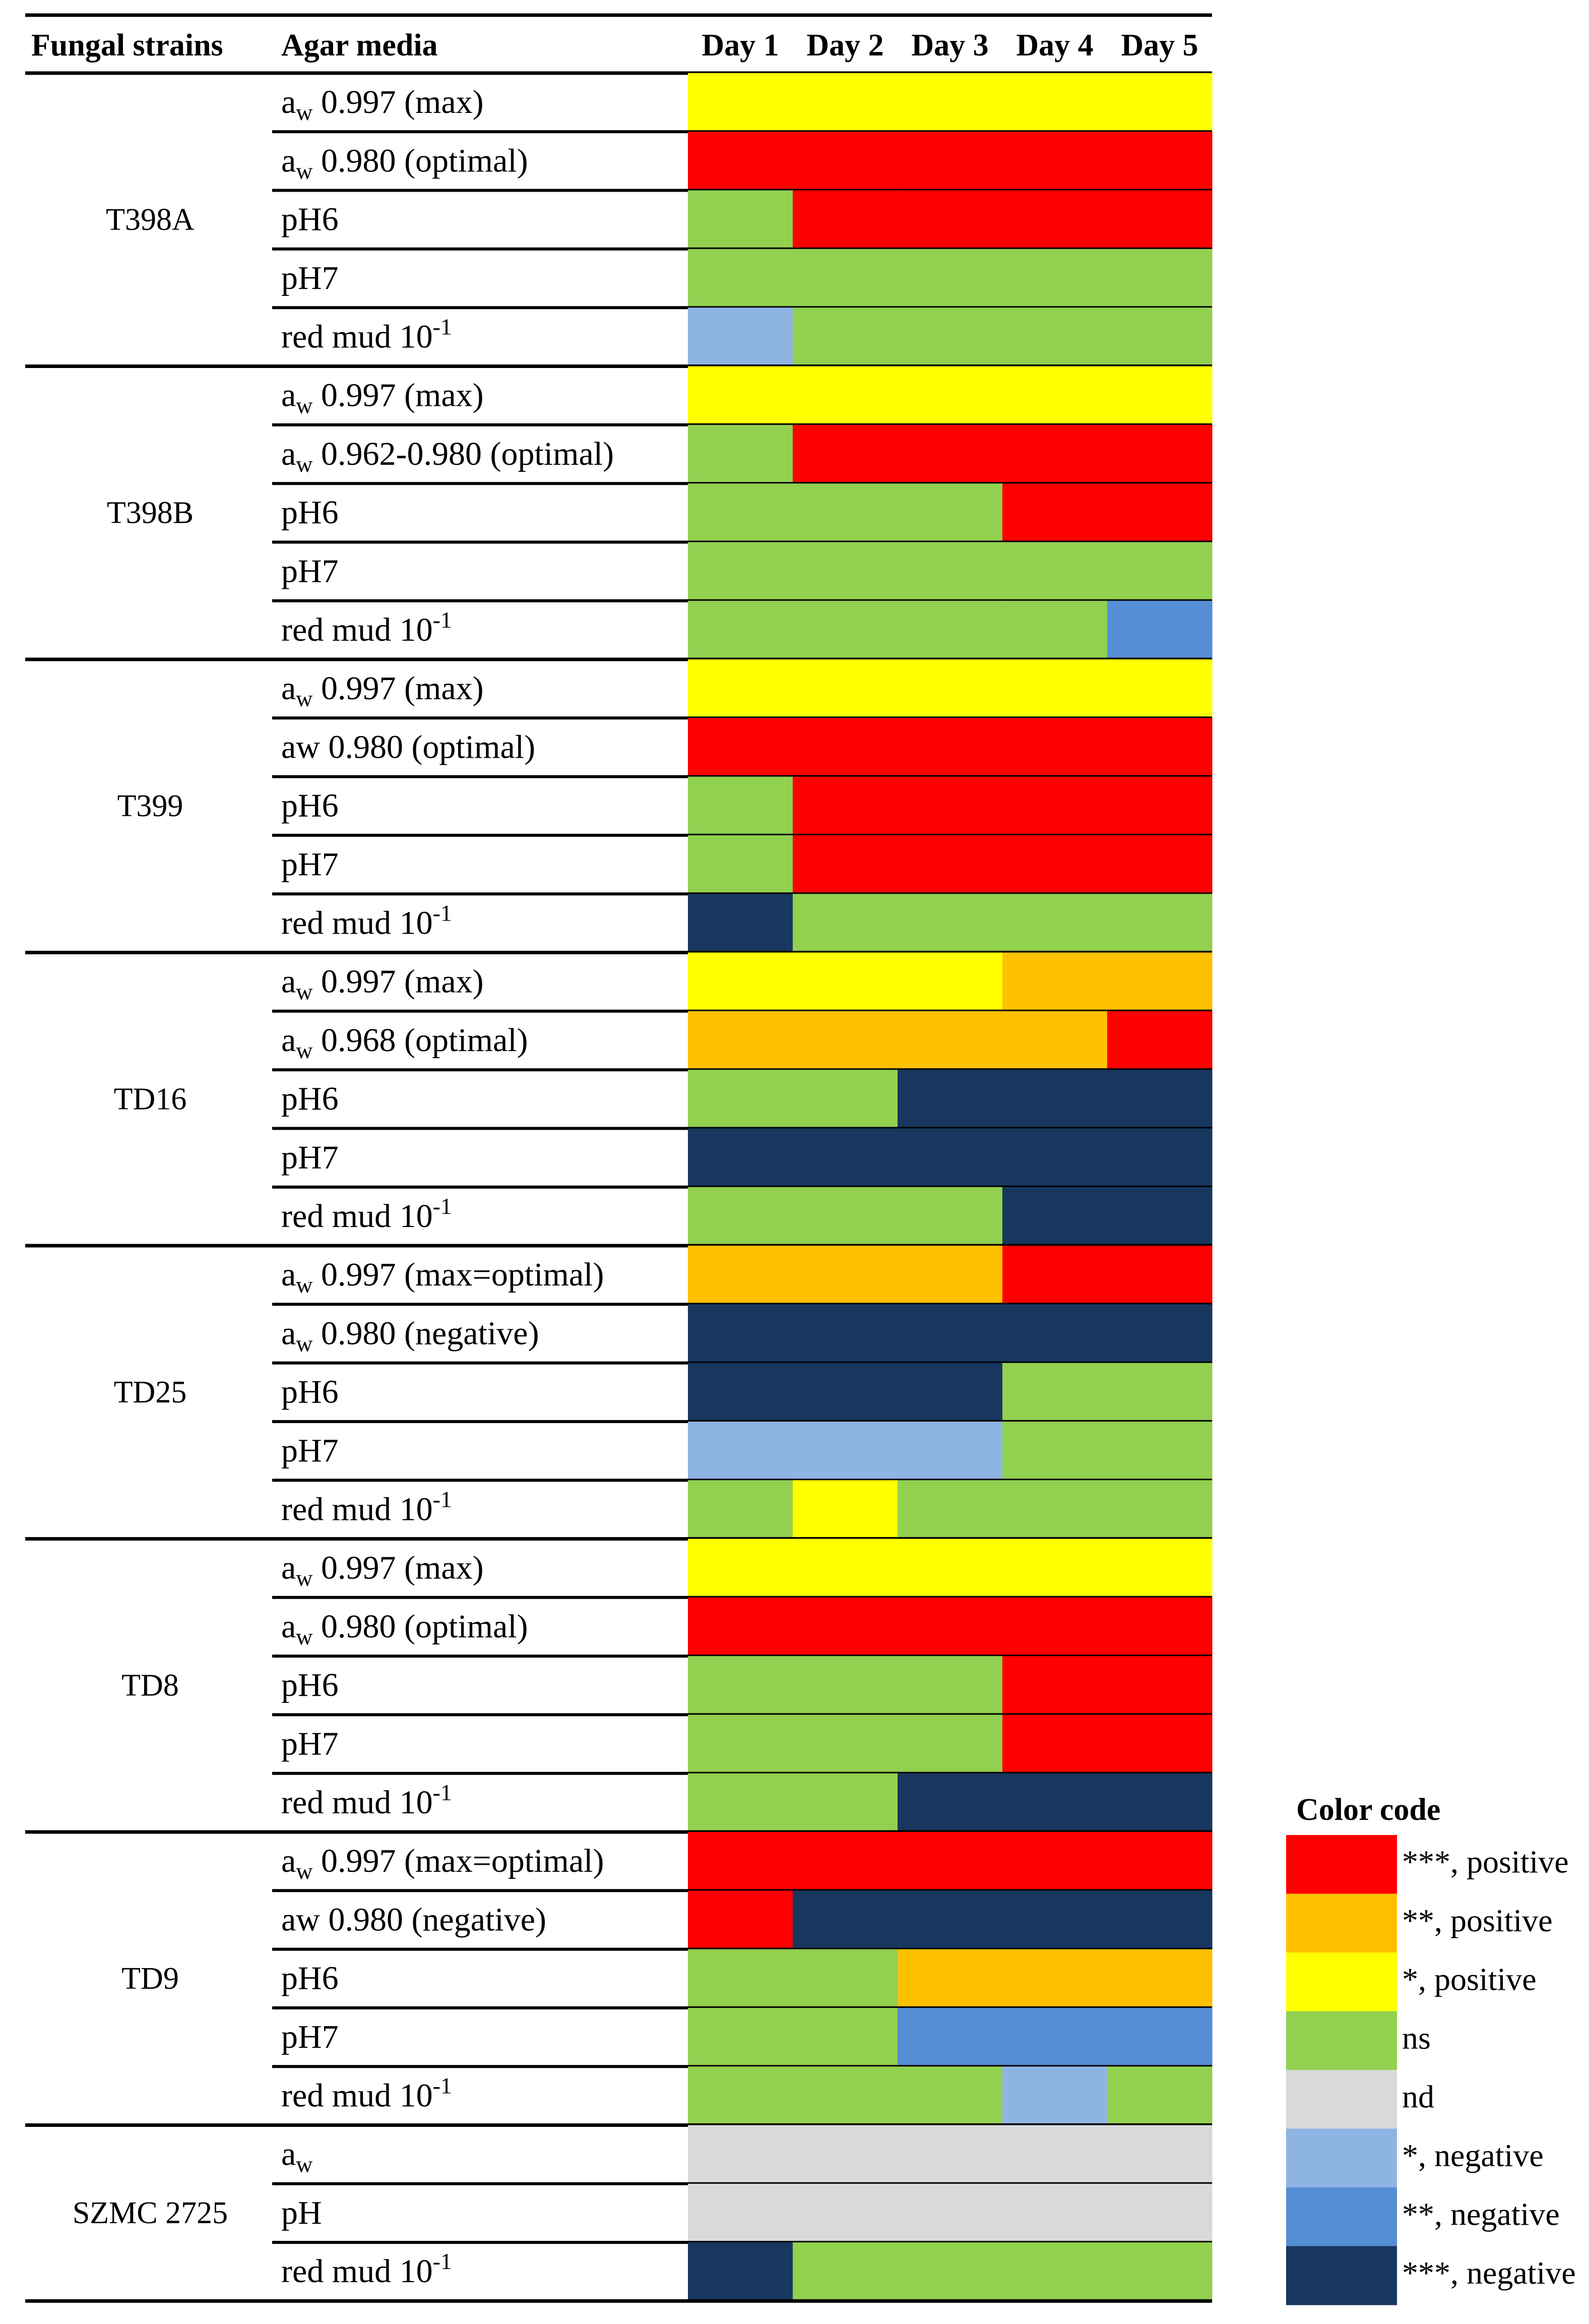 Image resolution: width=1589 pixels, height=2324 pixels. I want to click on cell-T399-r3-day5, so click(1160, 806).